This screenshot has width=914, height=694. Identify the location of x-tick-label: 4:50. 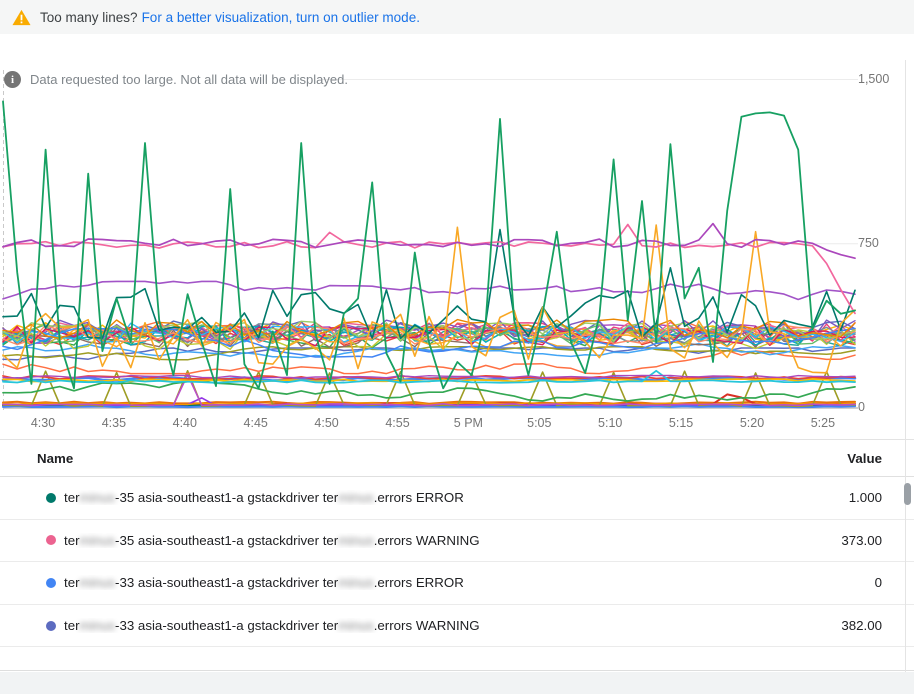
(326, 423).